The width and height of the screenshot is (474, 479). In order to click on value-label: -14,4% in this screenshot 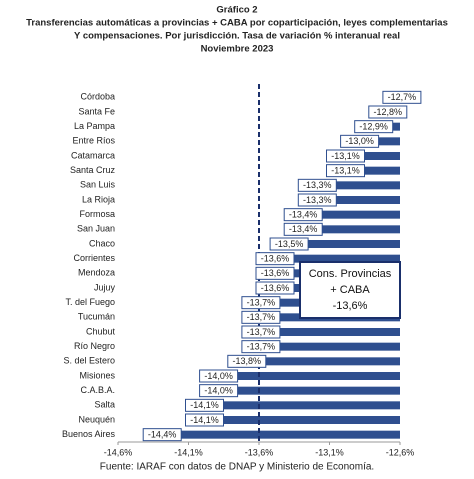, I will do `click(162, 435)`.